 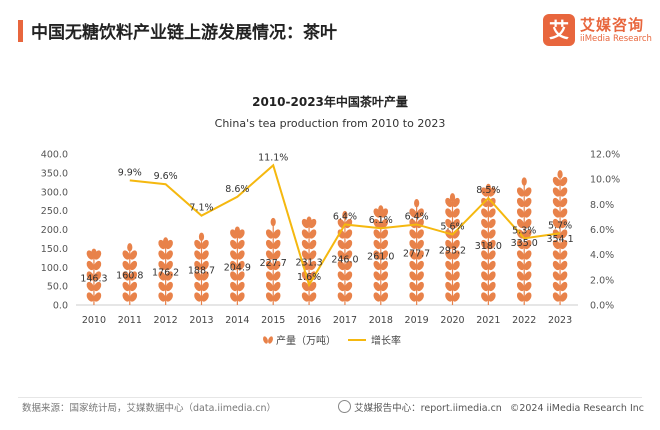 I want to click on bar-value-label: 231.3, so click(x=308, y=262).